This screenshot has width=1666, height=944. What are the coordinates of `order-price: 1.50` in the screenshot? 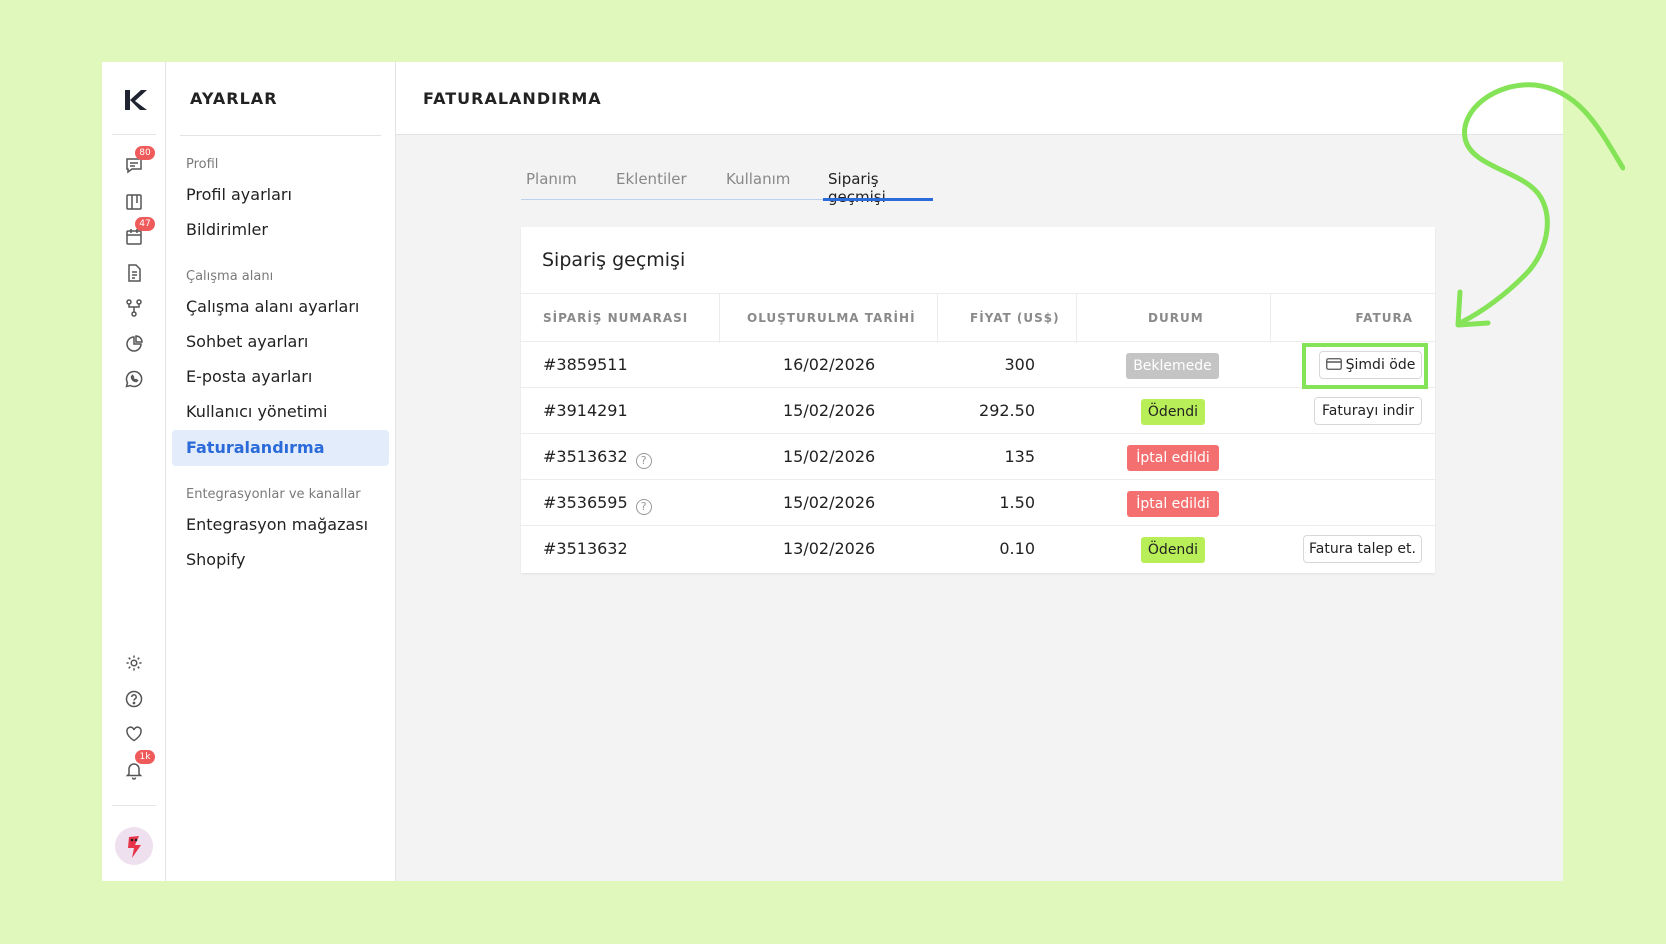 It's located at (1017, 502).